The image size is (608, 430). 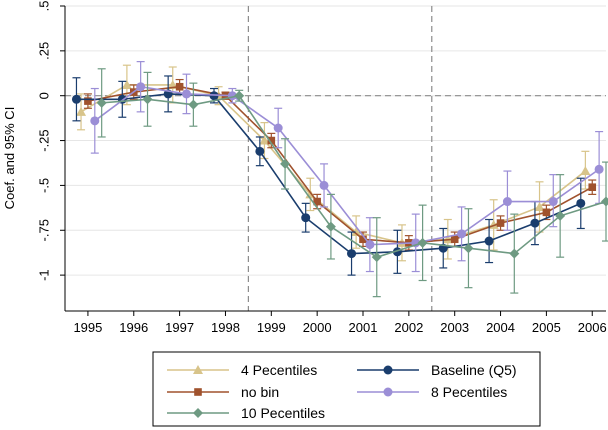 What do you see at coordinates (87, 327) in the screenshot?
I see `x-tick-label: 1995` at bounding box center [87, 327].